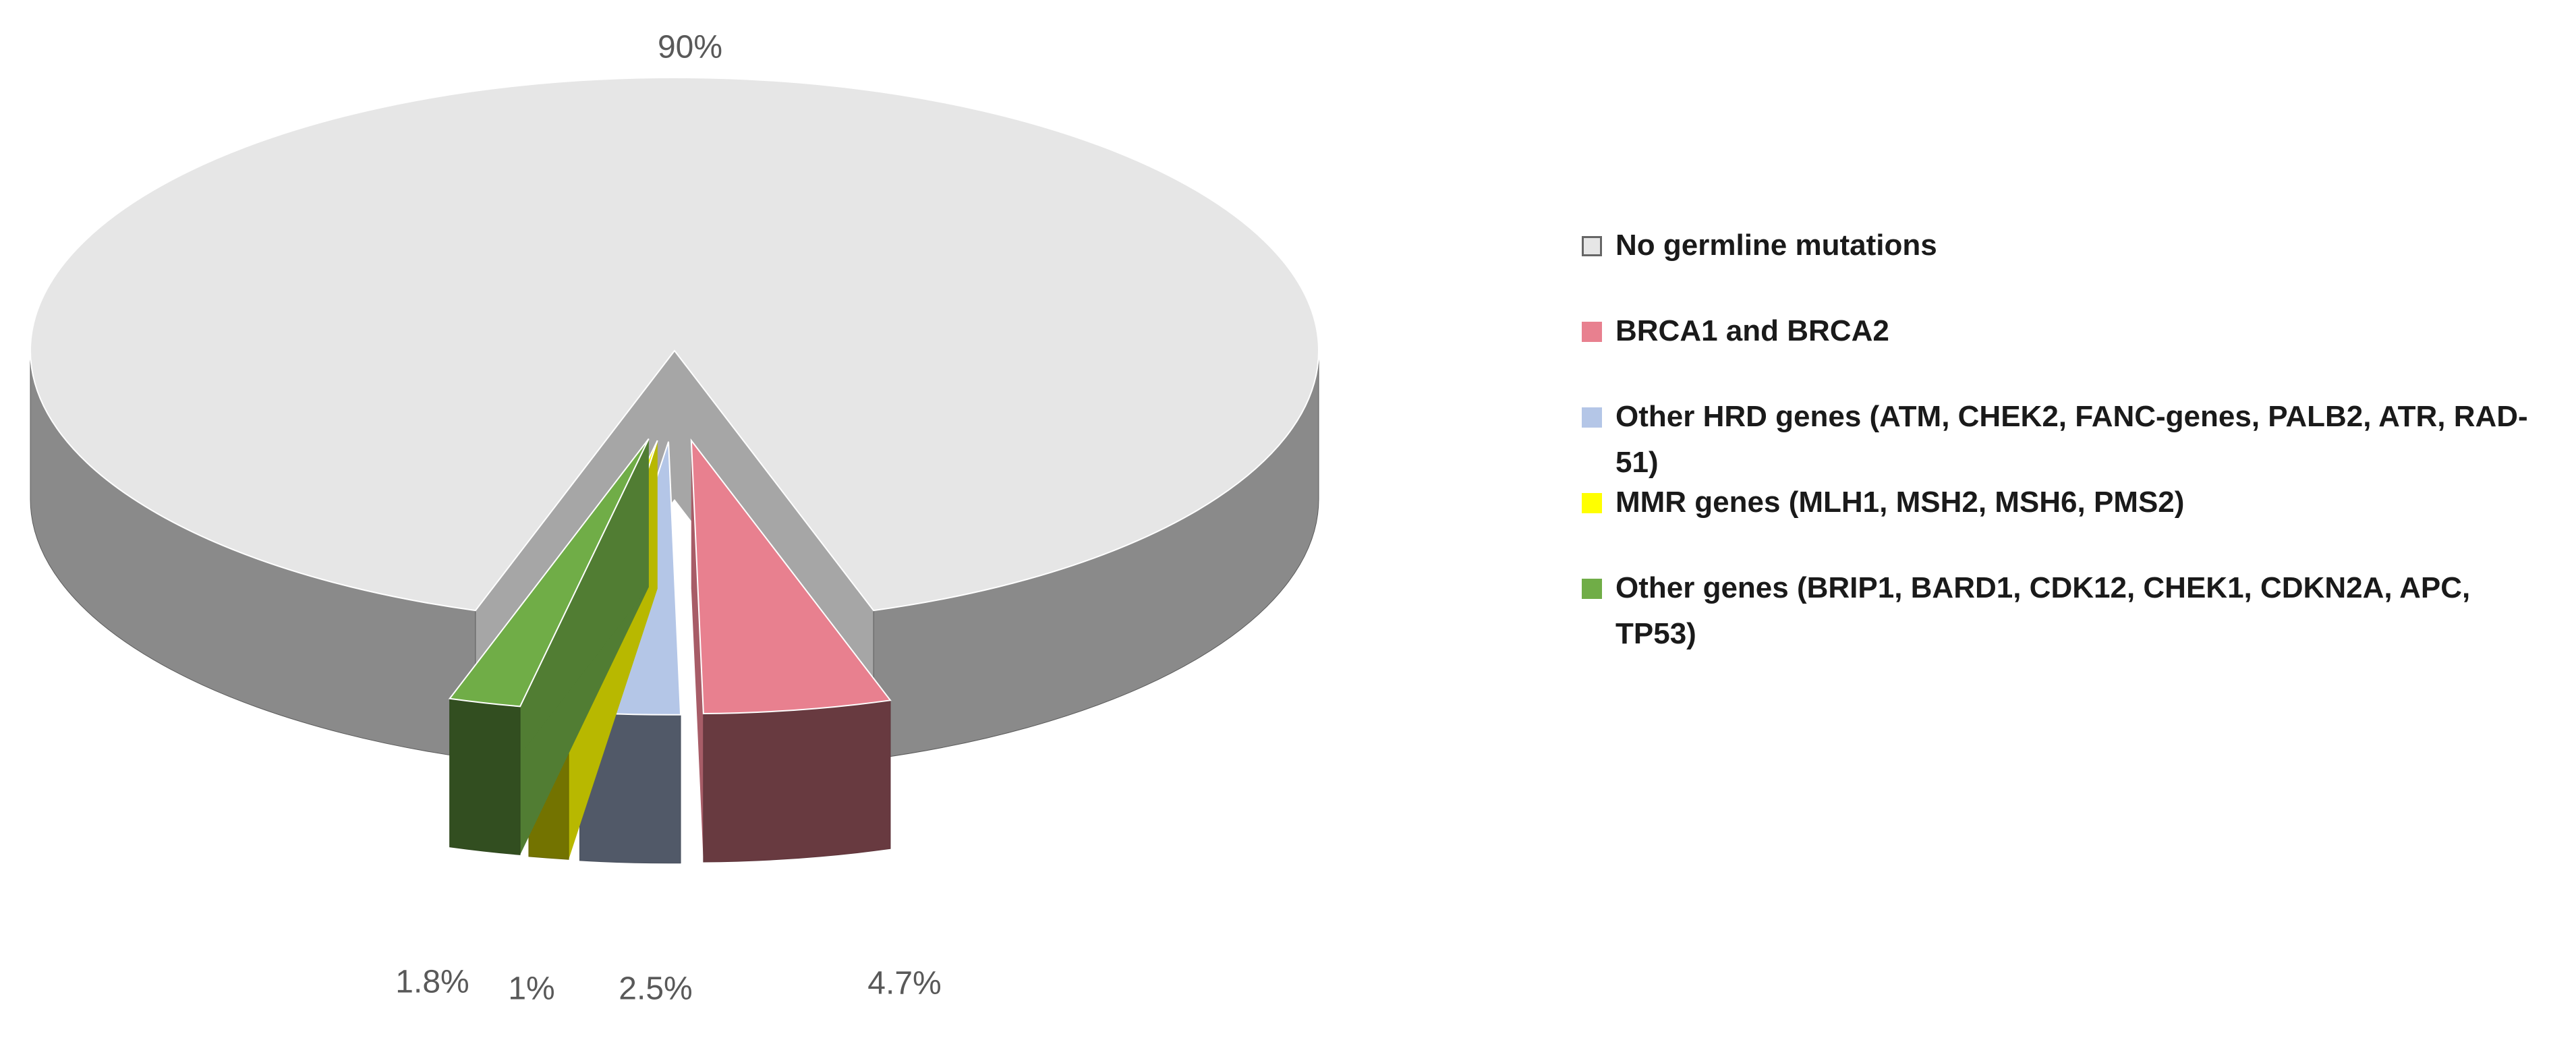 The height and width of the screenshot is (1038, 2576). Describe the element at coordinates (697, 651) in the screenshot. I see `slice-wall` at that location.